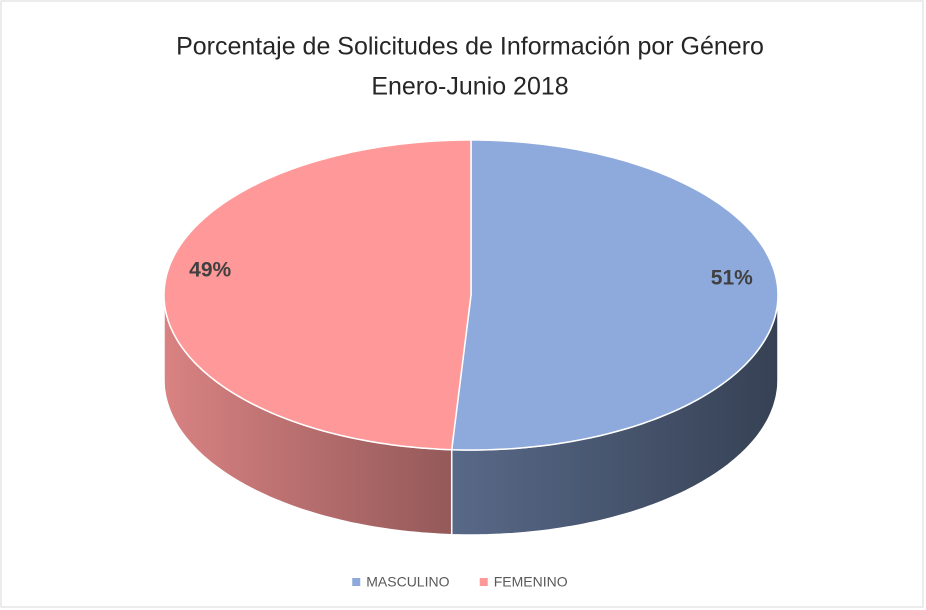  I want to click on chart-subtitle: Enero-Junio 2018, so click(469, 87).